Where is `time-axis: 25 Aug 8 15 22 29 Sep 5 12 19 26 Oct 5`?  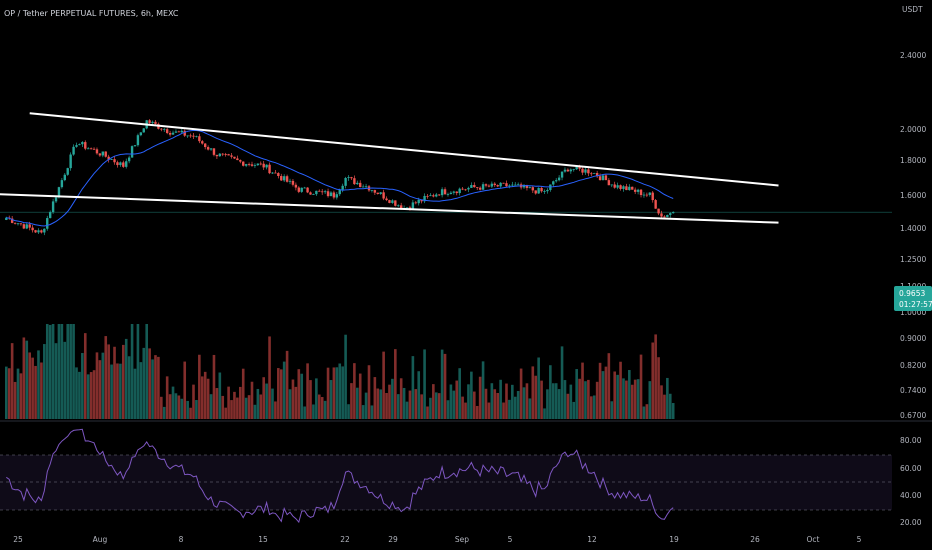 time-axis: 25 Aug 8 15 22 29 Sep 5 12 19 26 Oct 5 is located at coordinates (437, 539).